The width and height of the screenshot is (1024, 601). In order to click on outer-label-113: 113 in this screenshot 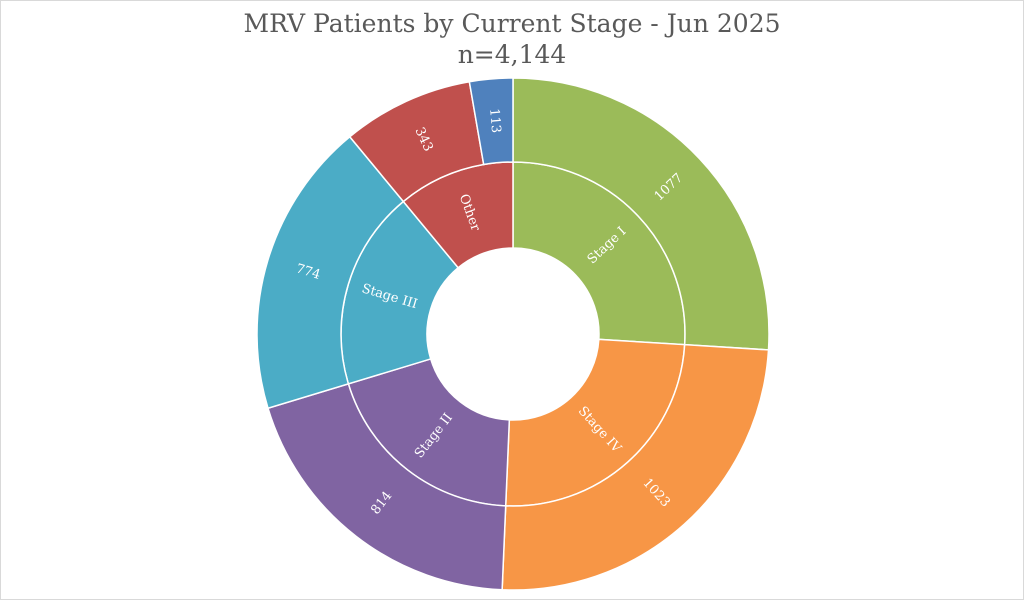, I will do `click(494, 121)`.